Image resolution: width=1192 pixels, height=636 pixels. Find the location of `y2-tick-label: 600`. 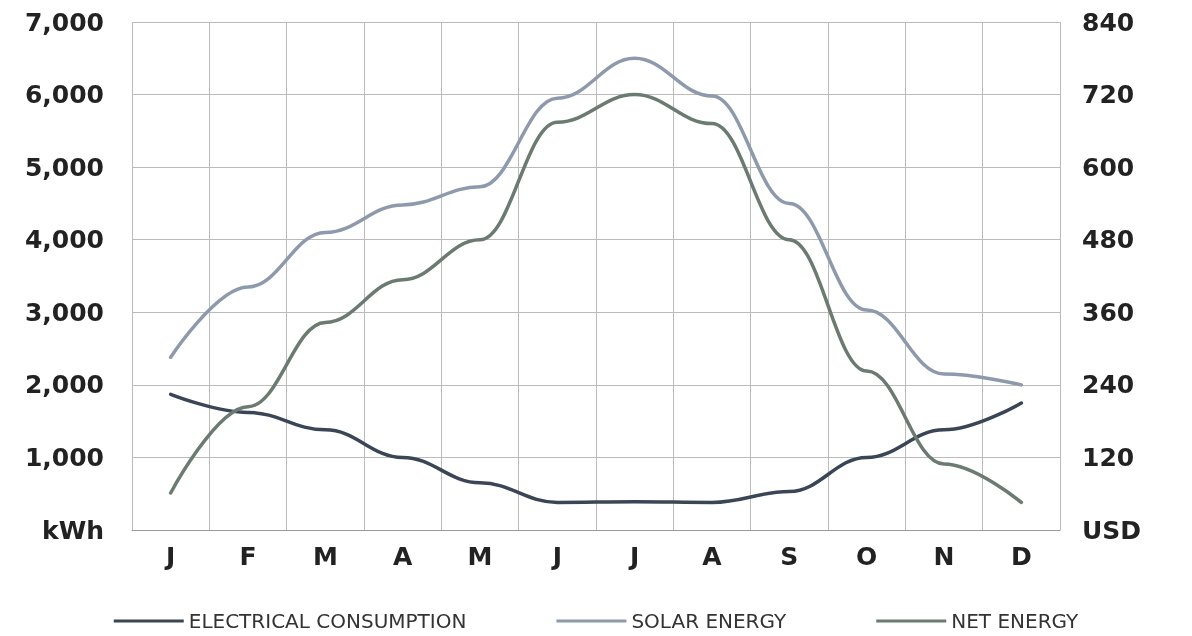

y2-tick-label: 600 is located at coordinates (1108, 167).